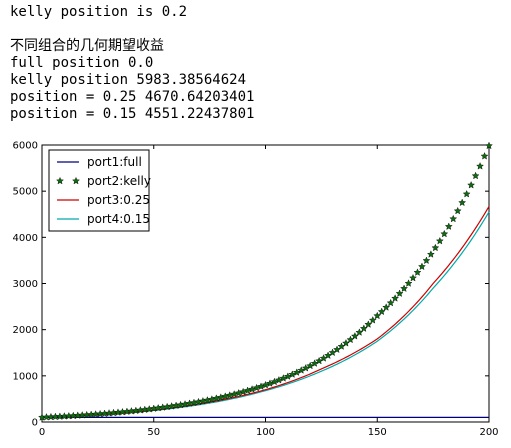 Image resolution: width=511 pixels, height=448 pixels. Describe the element at coordinates (25, 238) in the screenshot. I see `y-tick-label: 4000` at that location.